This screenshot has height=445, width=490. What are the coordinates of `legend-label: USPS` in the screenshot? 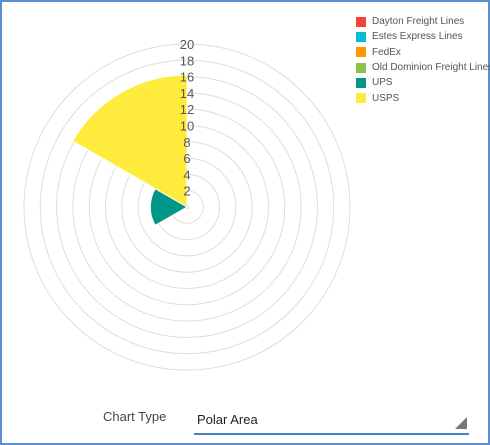 It's located at (386, 98).